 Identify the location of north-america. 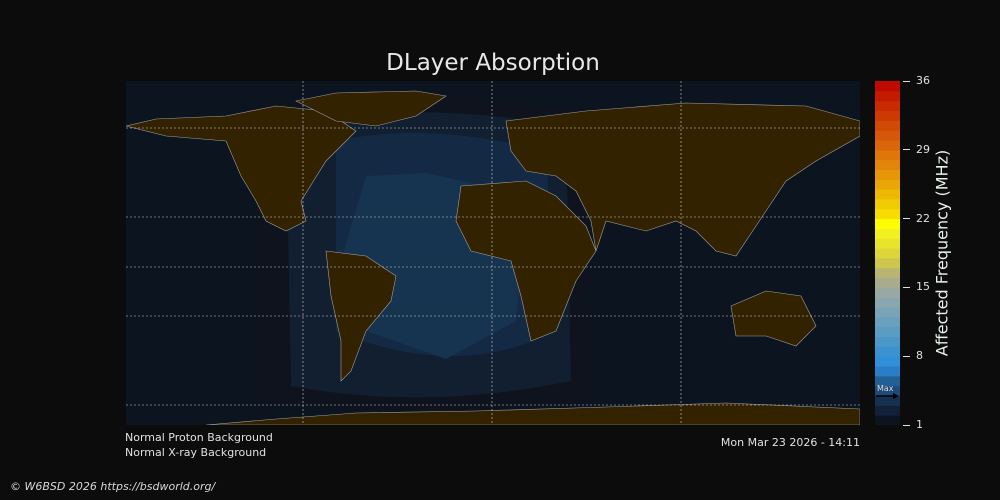
(241, 168).